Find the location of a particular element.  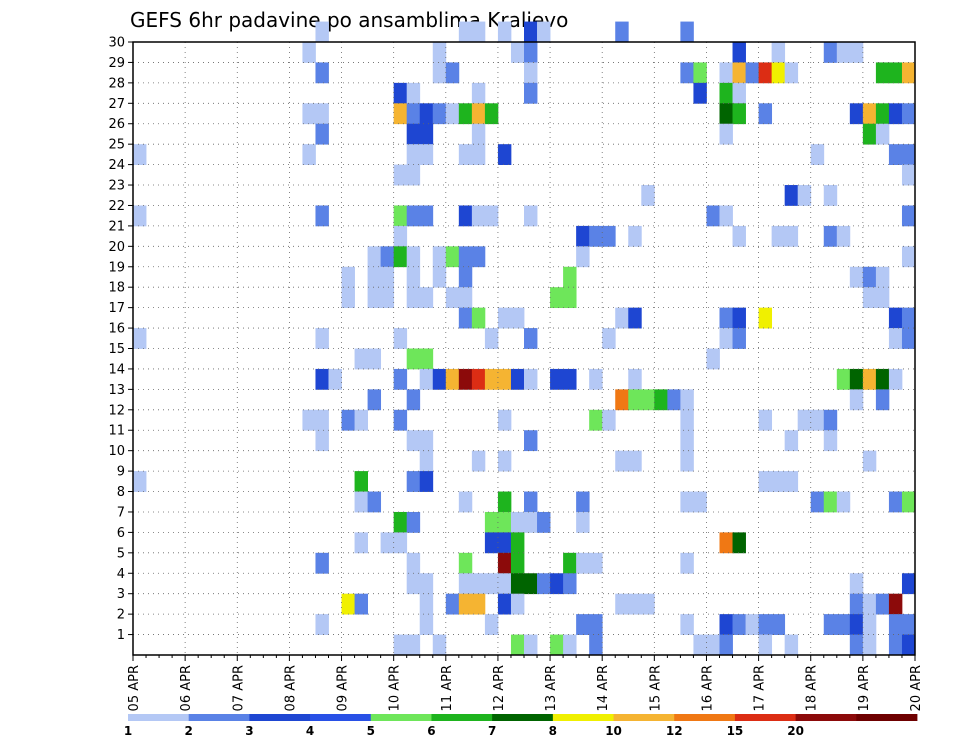

colorbar-label: 1 is located at coordinates (128, 731).